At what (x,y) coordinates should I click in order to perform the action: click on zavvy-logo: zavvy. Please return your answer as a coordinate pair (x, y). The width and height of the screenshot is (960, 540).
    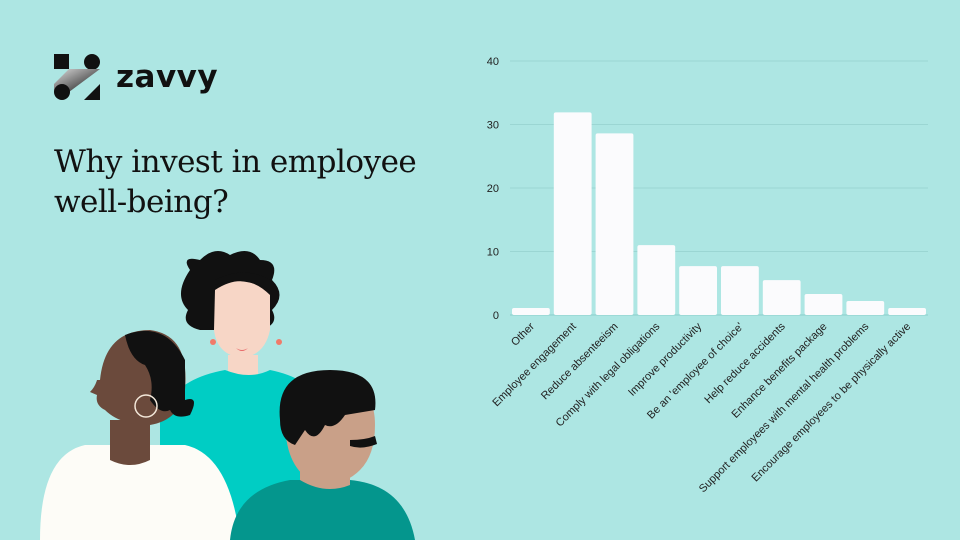
    Looking at the image, I should click on (136, 77).